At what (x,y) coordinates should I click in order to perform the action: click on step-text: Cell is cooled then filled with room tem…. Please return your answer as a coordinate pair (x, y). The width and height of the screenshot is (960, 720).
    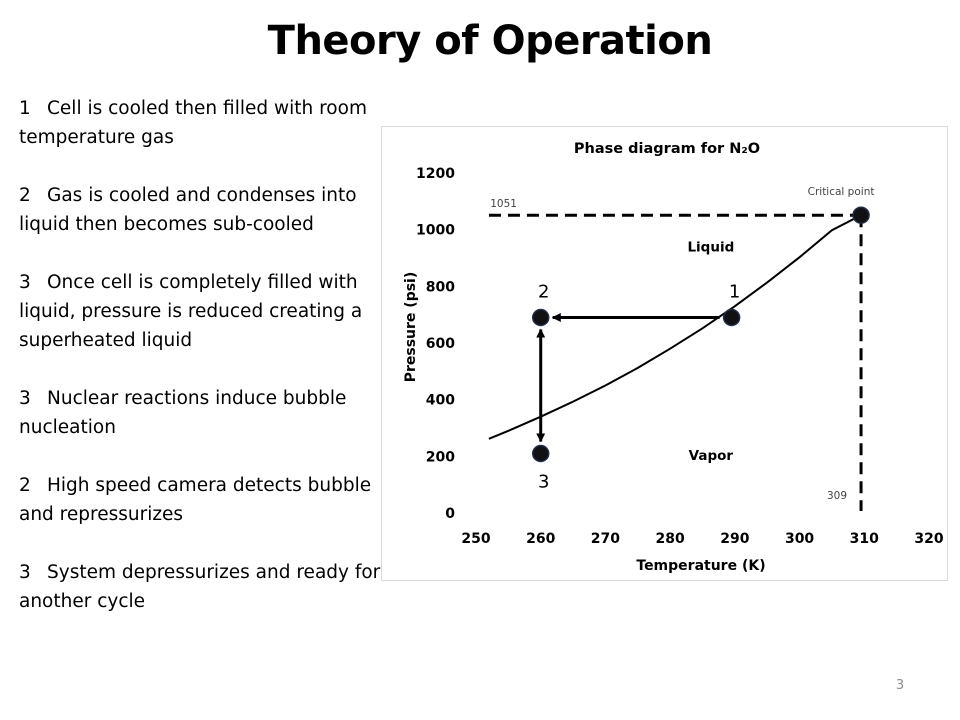
    Looking at the image, I should click on (193, 123).